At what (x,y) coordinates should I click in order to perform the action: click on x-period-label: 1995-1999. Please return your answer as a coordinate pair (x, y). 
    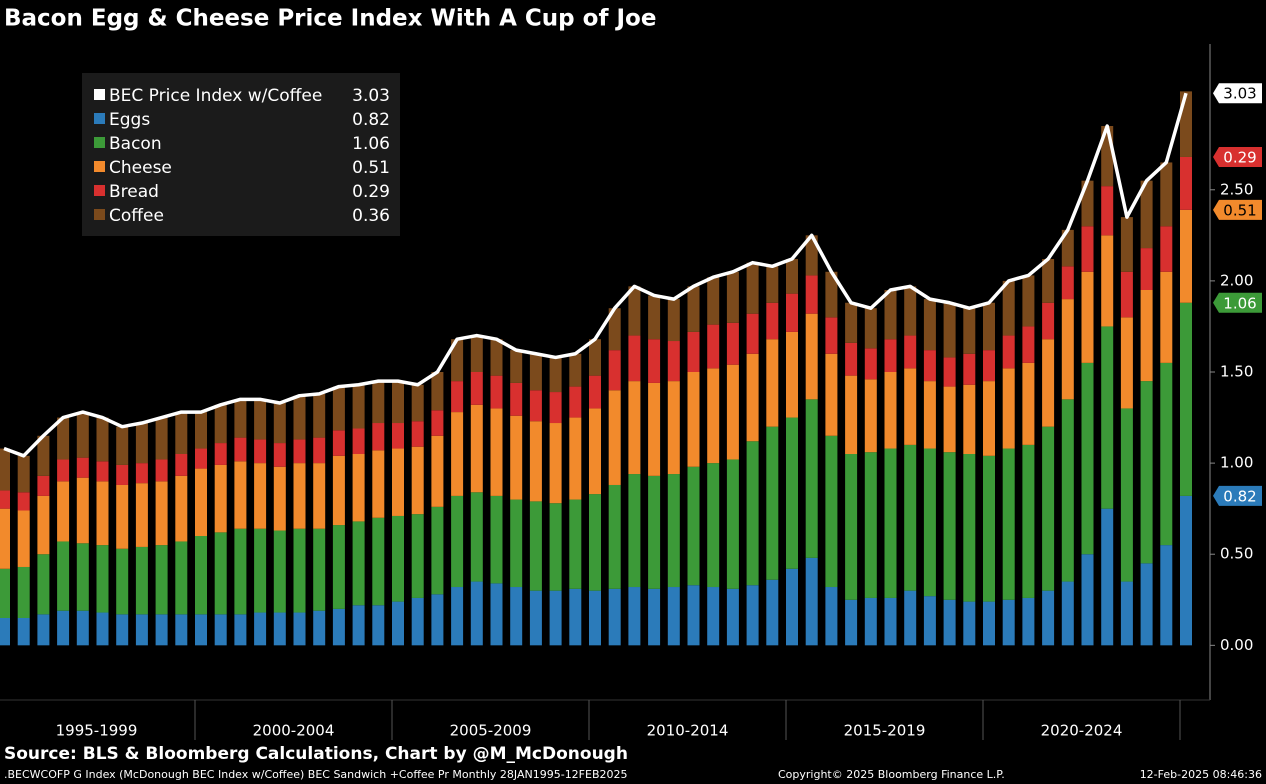
    Looking at the image, I should click on (97, 731).